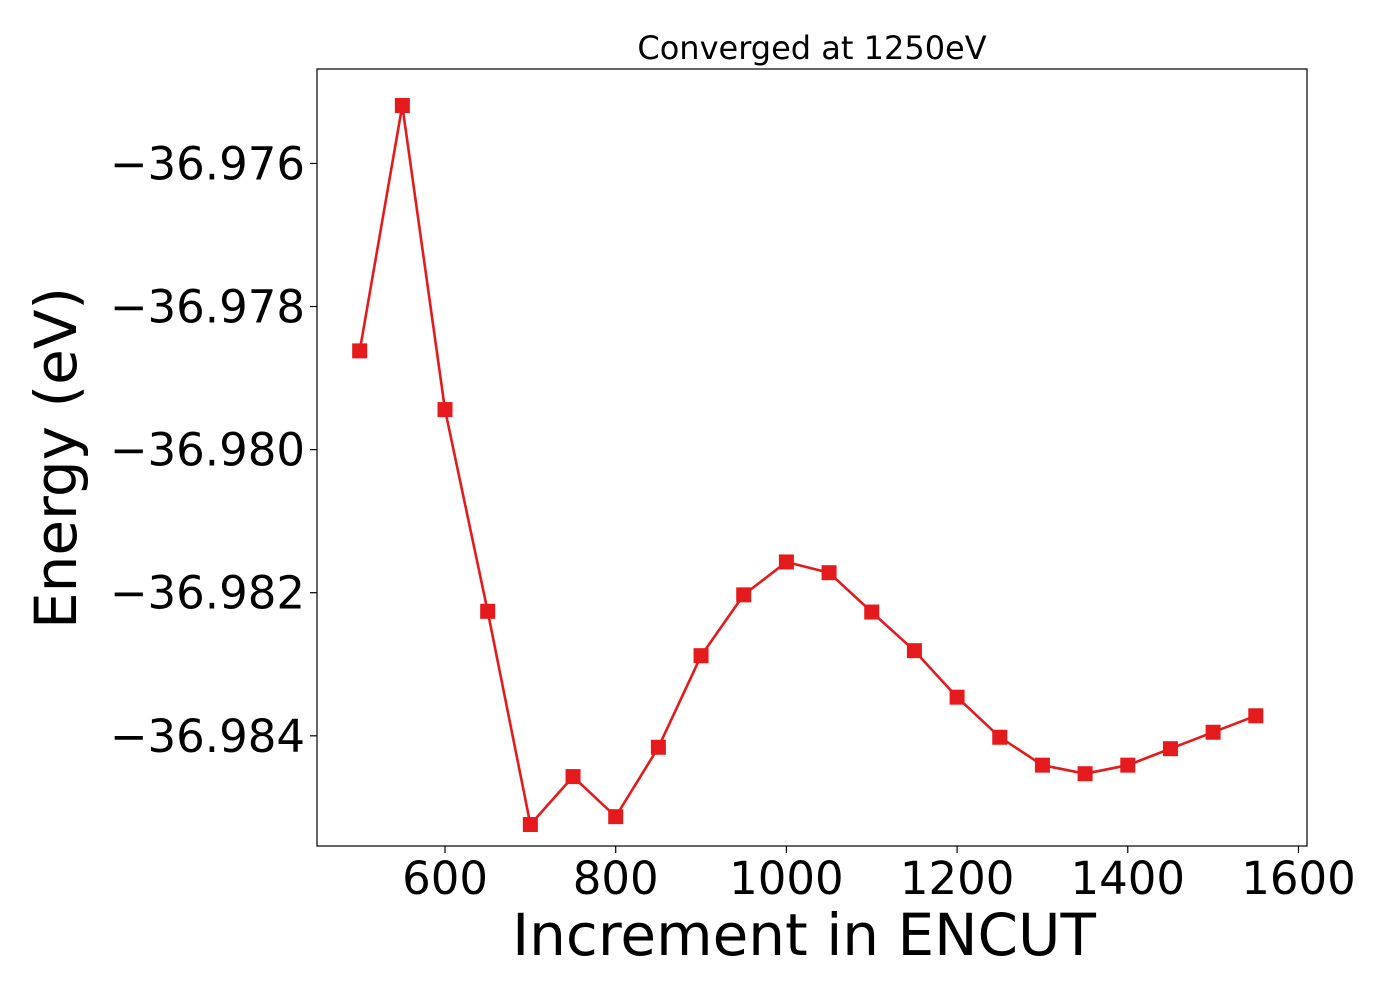  What do you see at coordinates (207, 450) in the screenshot?
I see `y-tick-label: −36.980` at bounding box center [207, 450].